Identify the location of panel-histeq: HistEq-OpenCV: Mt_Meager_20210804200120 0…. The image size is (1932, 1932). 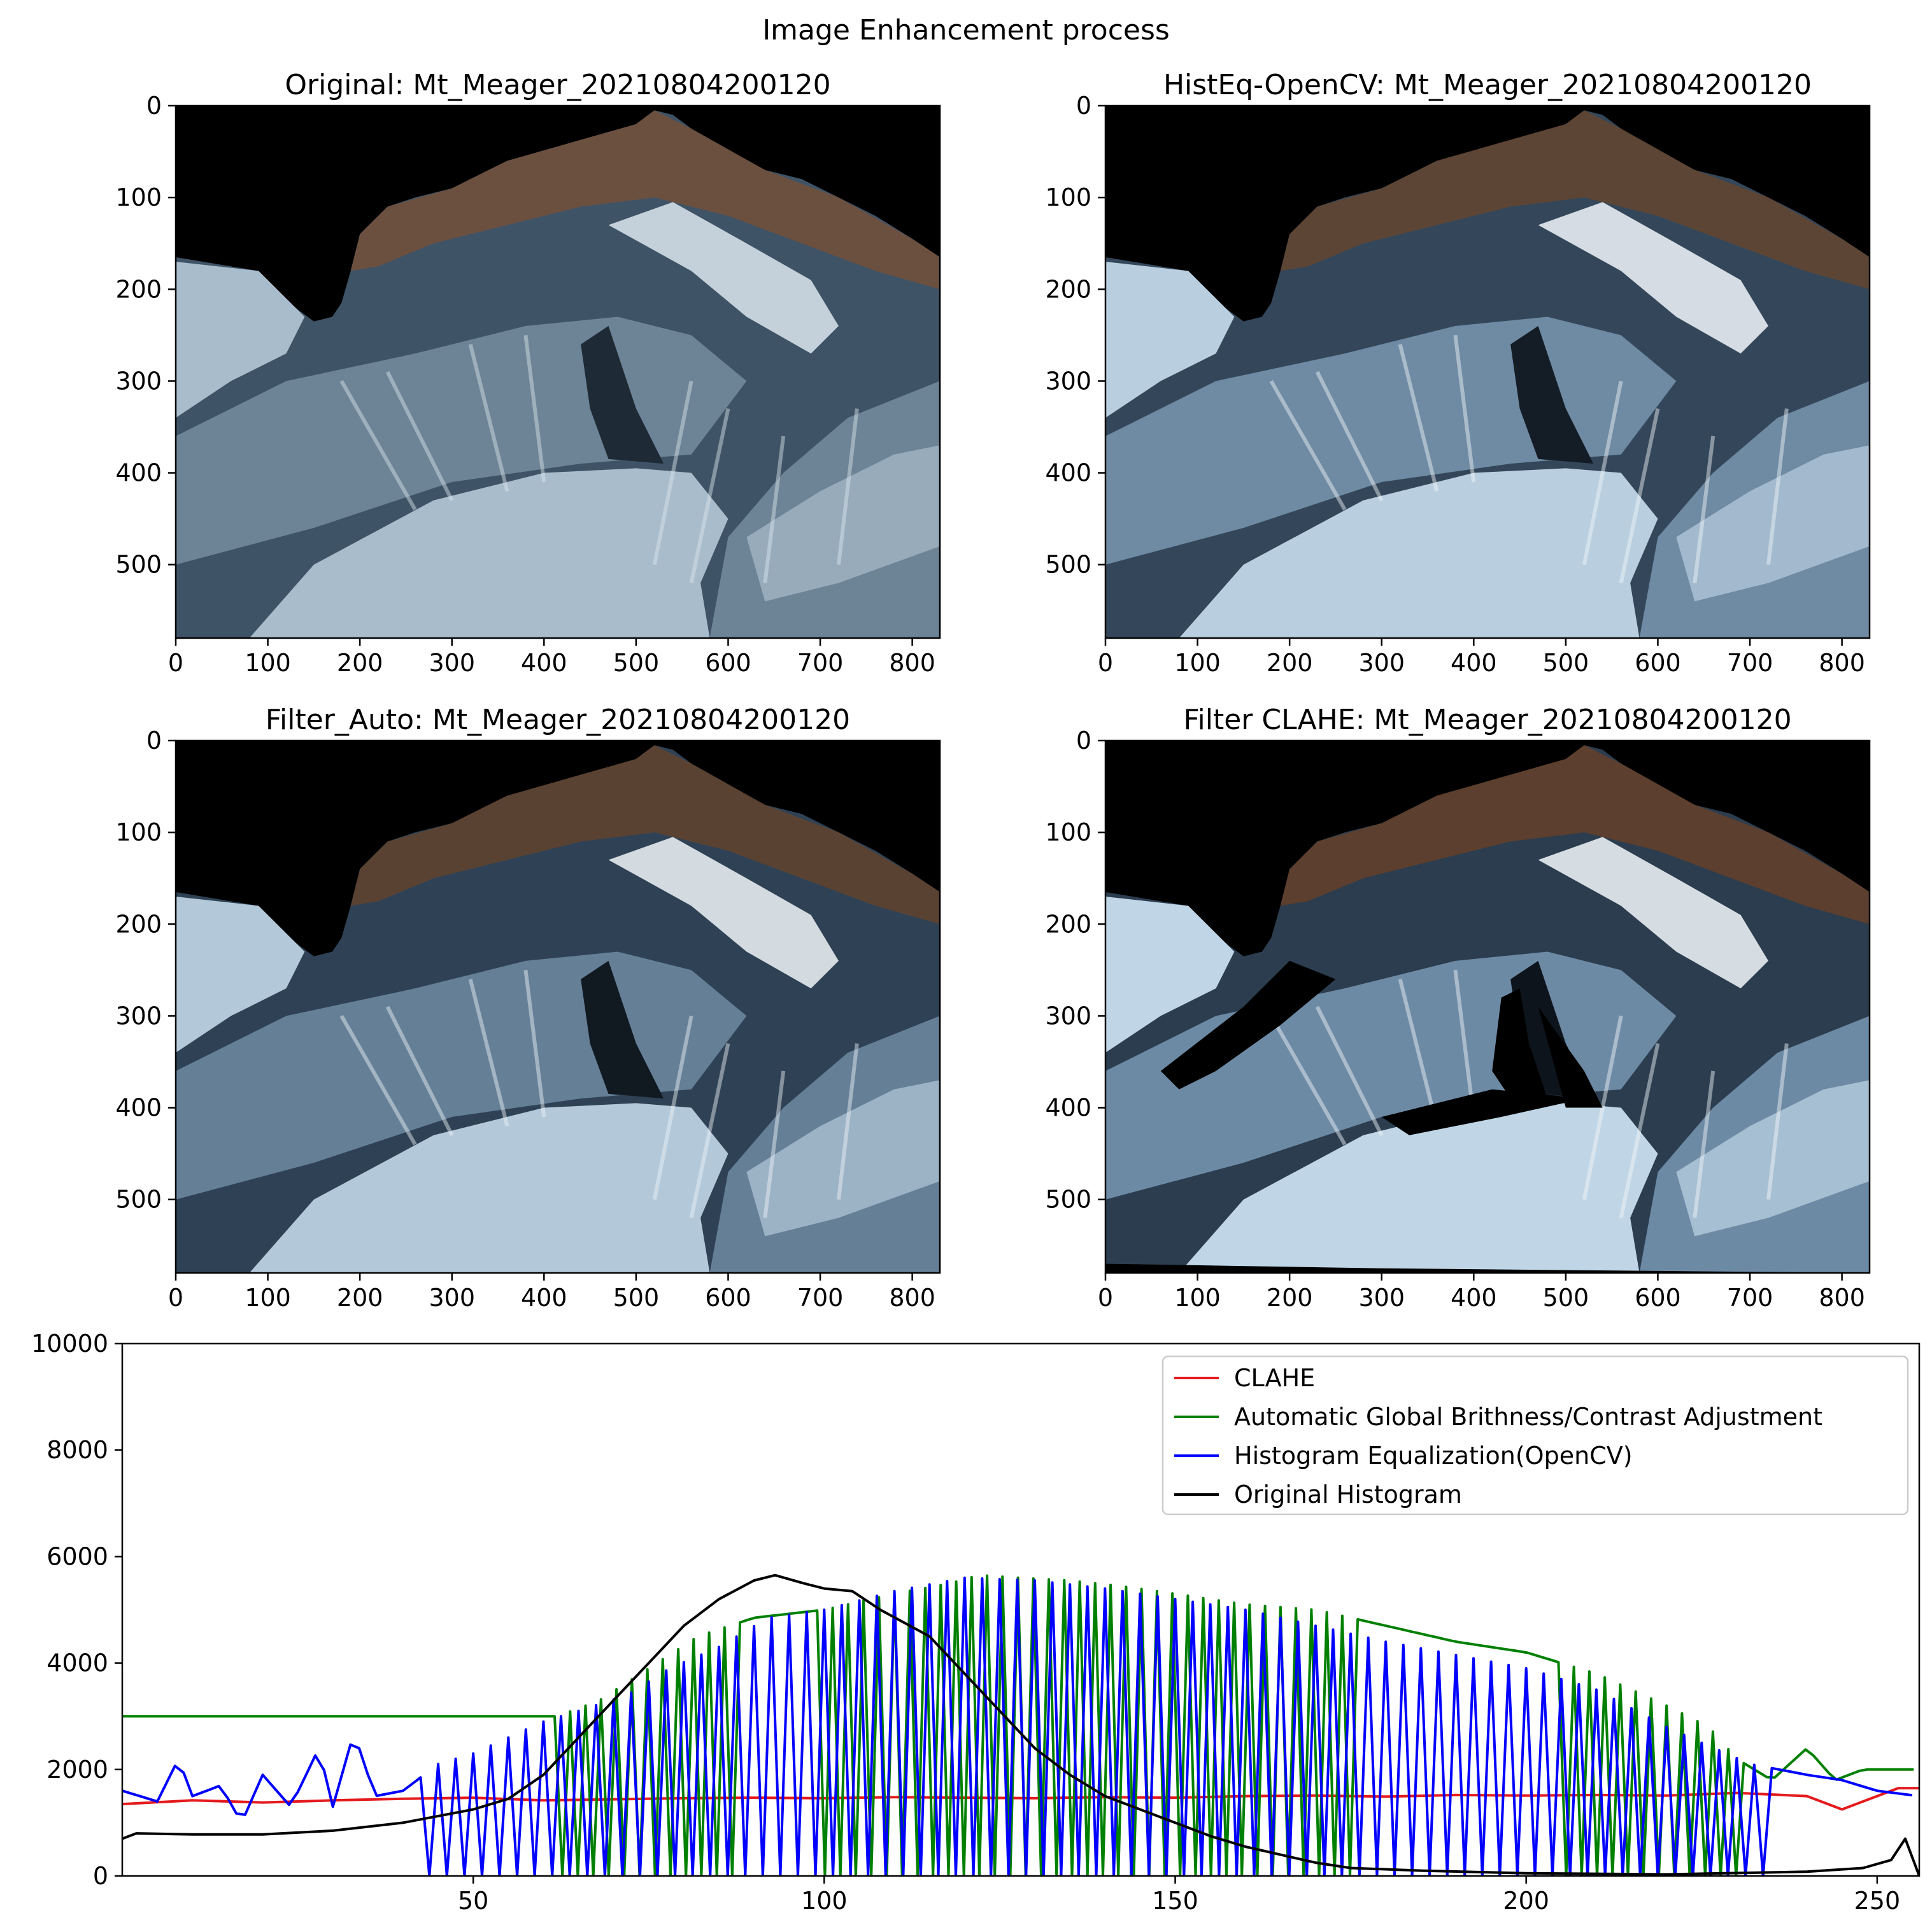
(1458, 373).